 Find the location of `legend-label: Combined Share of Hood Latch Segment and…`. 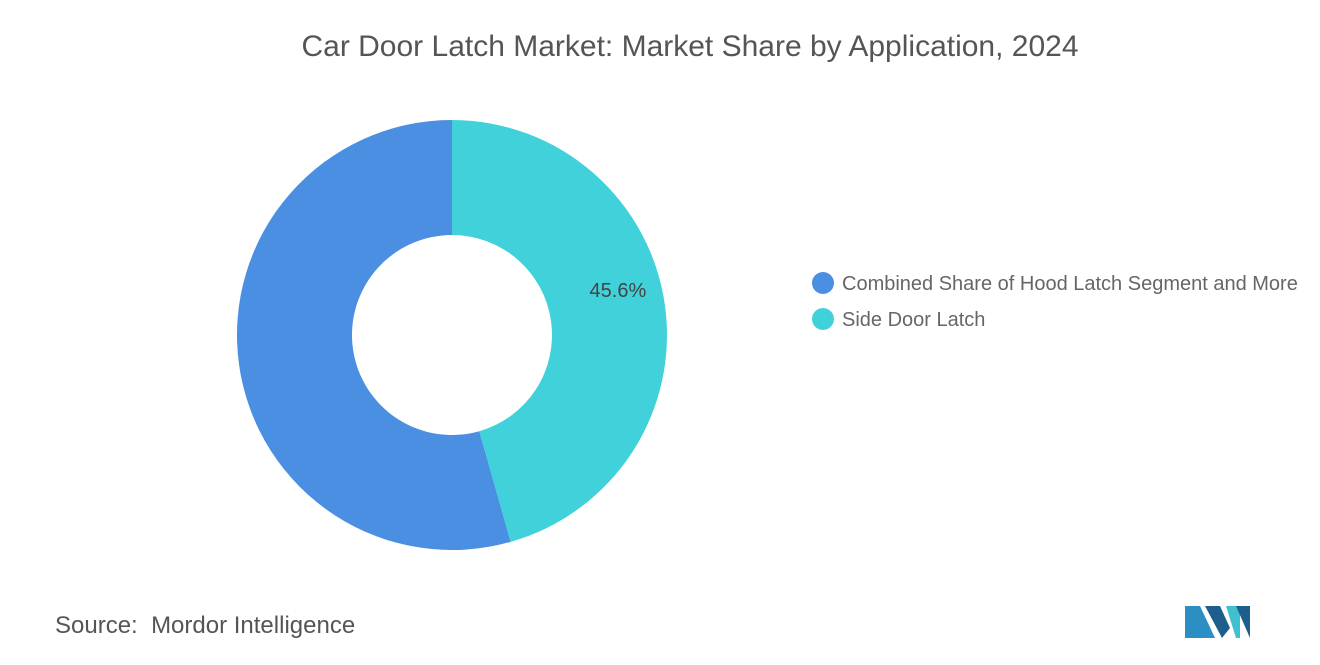

legend-label: Combined Share of Hood Latch Segment and… is located at coordinates (1070, 284).